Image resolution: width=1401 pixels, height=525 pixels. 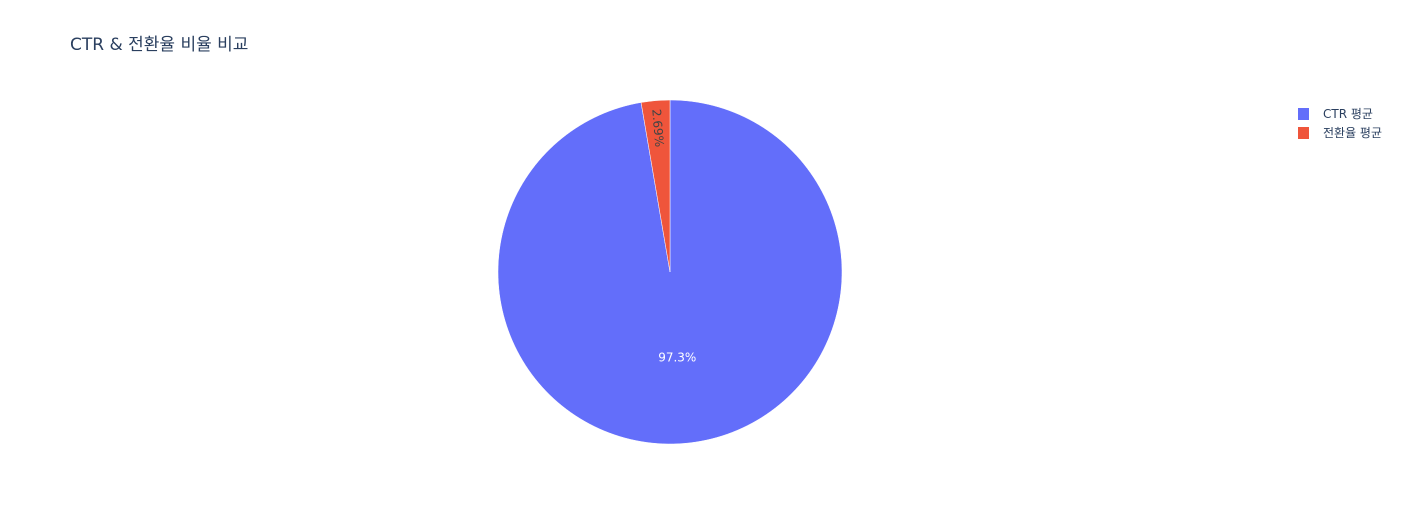 I want to click on slice-label-0: 97.3%, so click(x=677, y=358).